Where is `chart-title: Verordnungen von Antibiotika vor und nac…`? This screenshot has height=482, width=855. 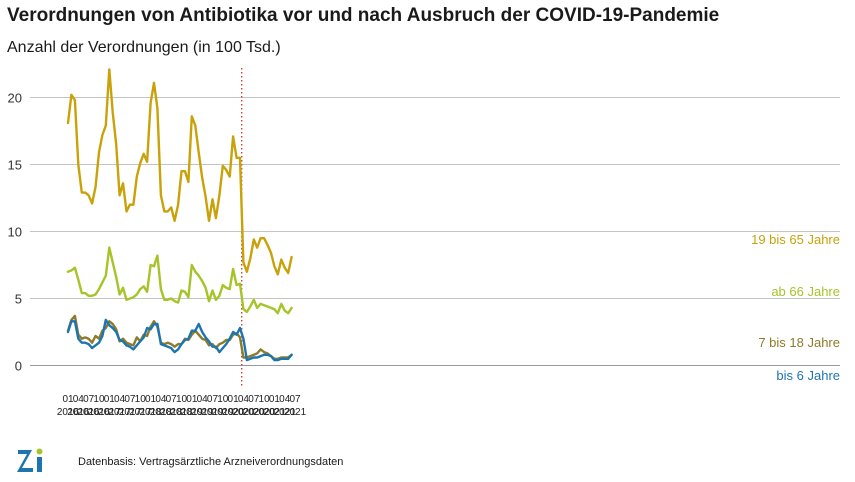 chart-title: Verordnungen von Antibiotika vor und nac… is located at coordinates (363, 15).